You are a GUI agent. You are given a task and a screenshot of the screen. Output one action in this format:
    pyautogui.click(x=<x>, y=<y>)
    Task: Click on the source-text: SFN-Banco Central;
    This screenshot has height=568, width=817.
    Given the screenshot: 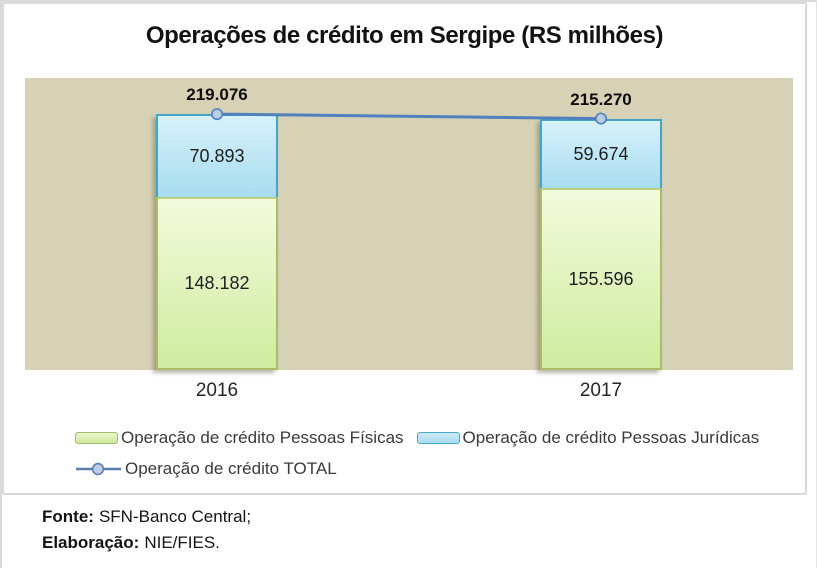 What is the action you would take?
    pyautogui.click(x=175, y=516)
    